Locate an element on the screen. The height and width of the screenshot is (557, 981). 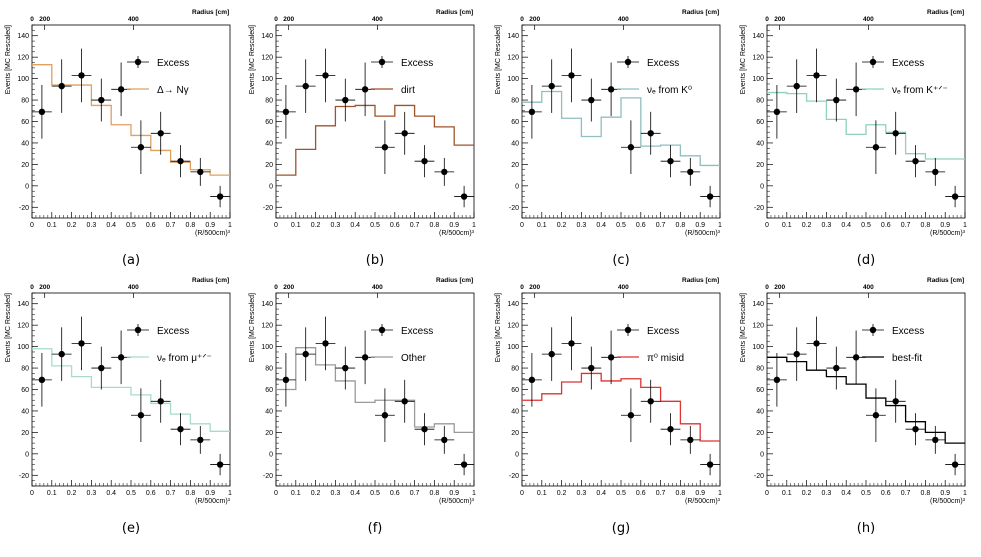
legend-mc-label: Δ→ Nγ is located at coordinates (173, 90).